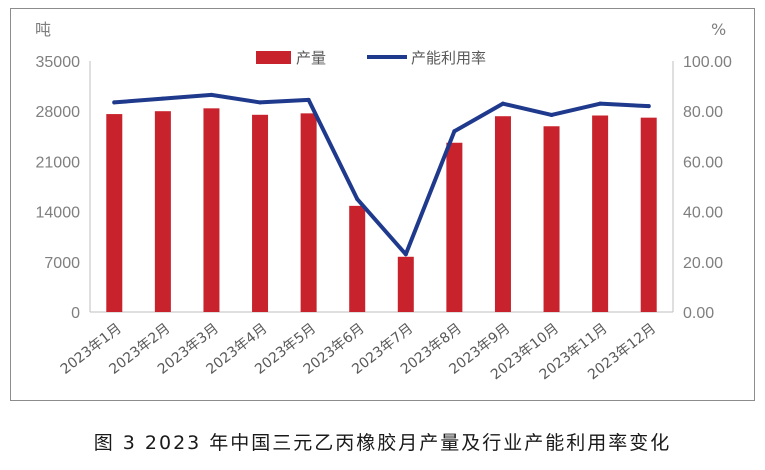 This screenshot has width=765, height=470. What do you see at coordinates (698, 313) in the screenshot?
I see `right-tick-label: 0.00` at bounding box center [698, 313].